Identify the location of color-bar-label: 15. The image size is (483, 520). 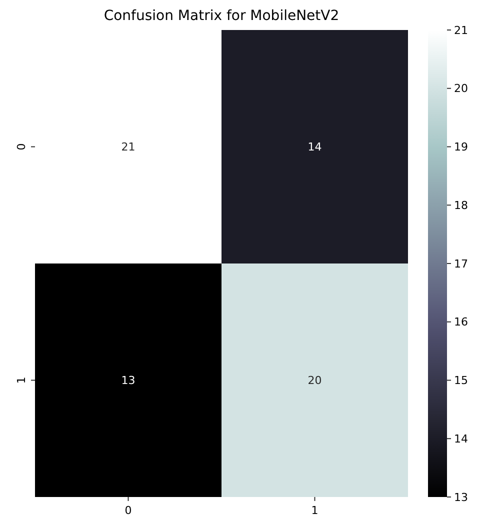
(461, 381).